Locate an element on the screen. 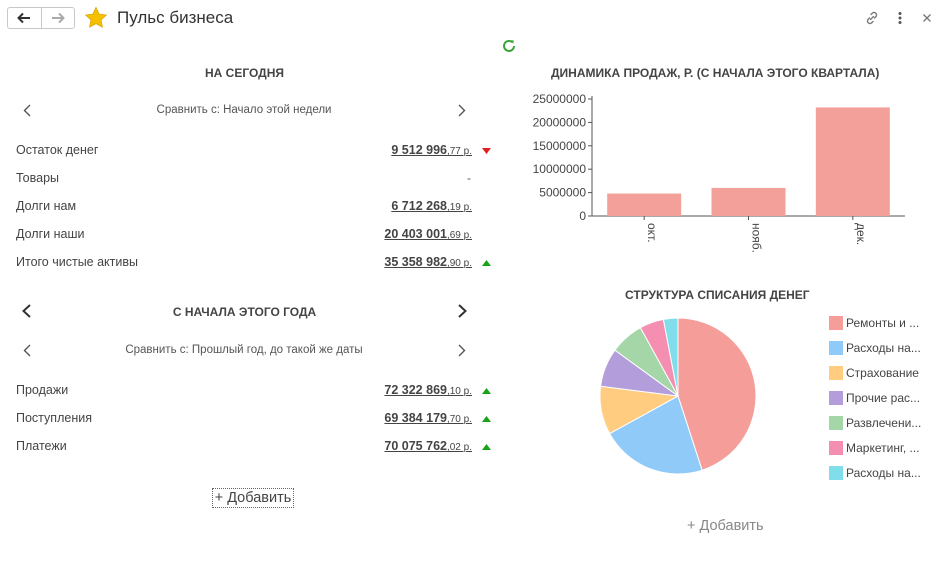 This screenshot has width=943, height=566. metric-value-fraction: ,10 р. is located at coordinates (459, 391).